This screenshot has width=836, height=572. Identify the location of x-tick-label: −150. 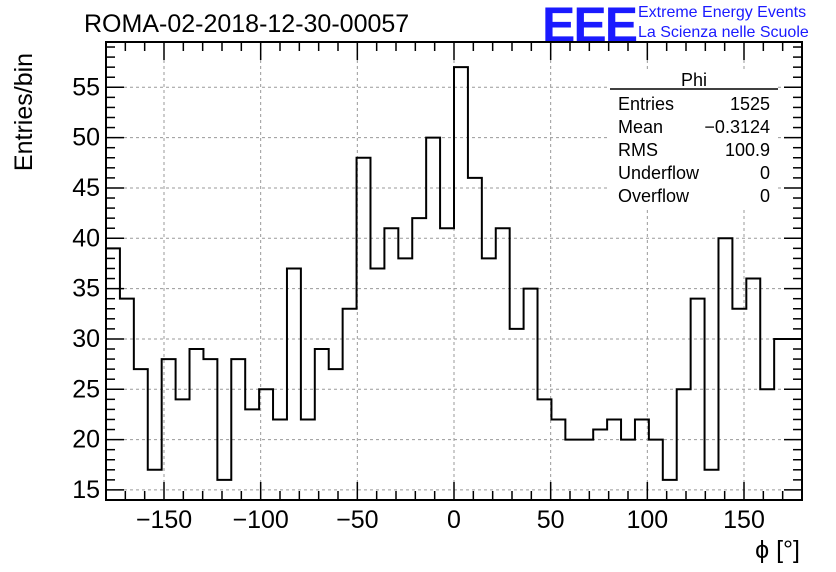
(164, 520).